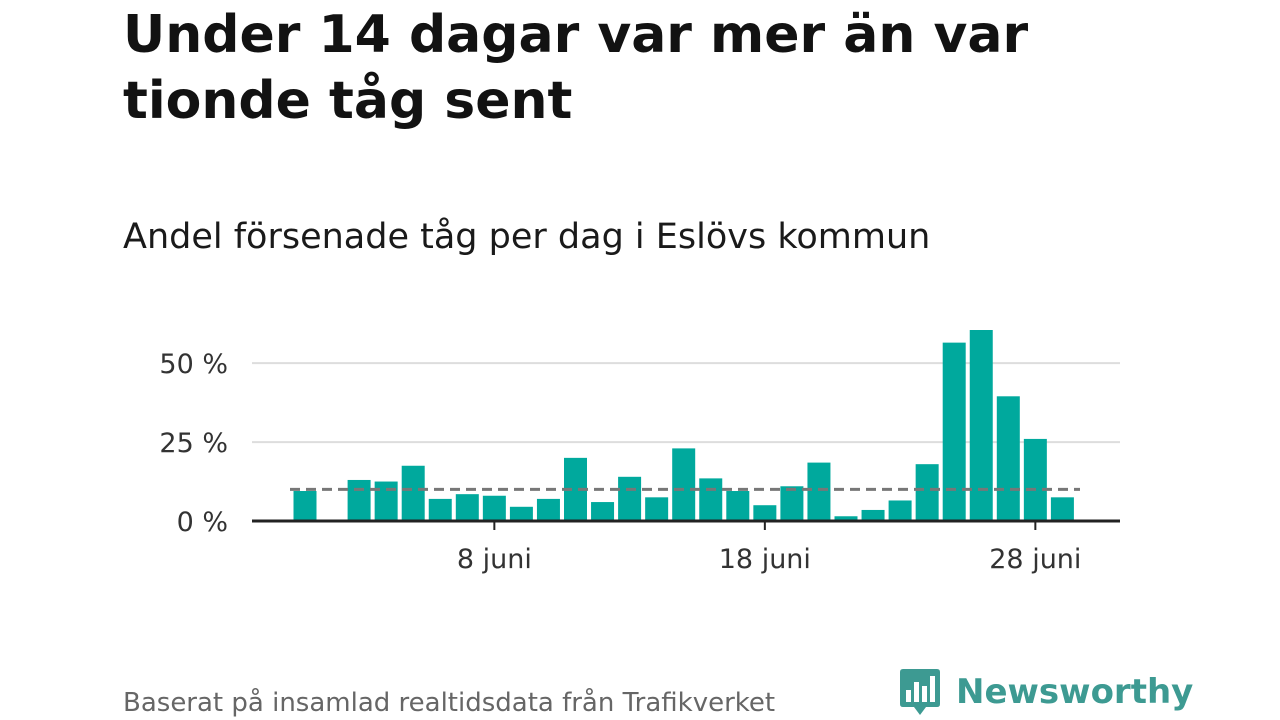 The width and height of the screenshot is (1280, 720). I want to click on y-tick-label: 25 %, so click(193, 443).